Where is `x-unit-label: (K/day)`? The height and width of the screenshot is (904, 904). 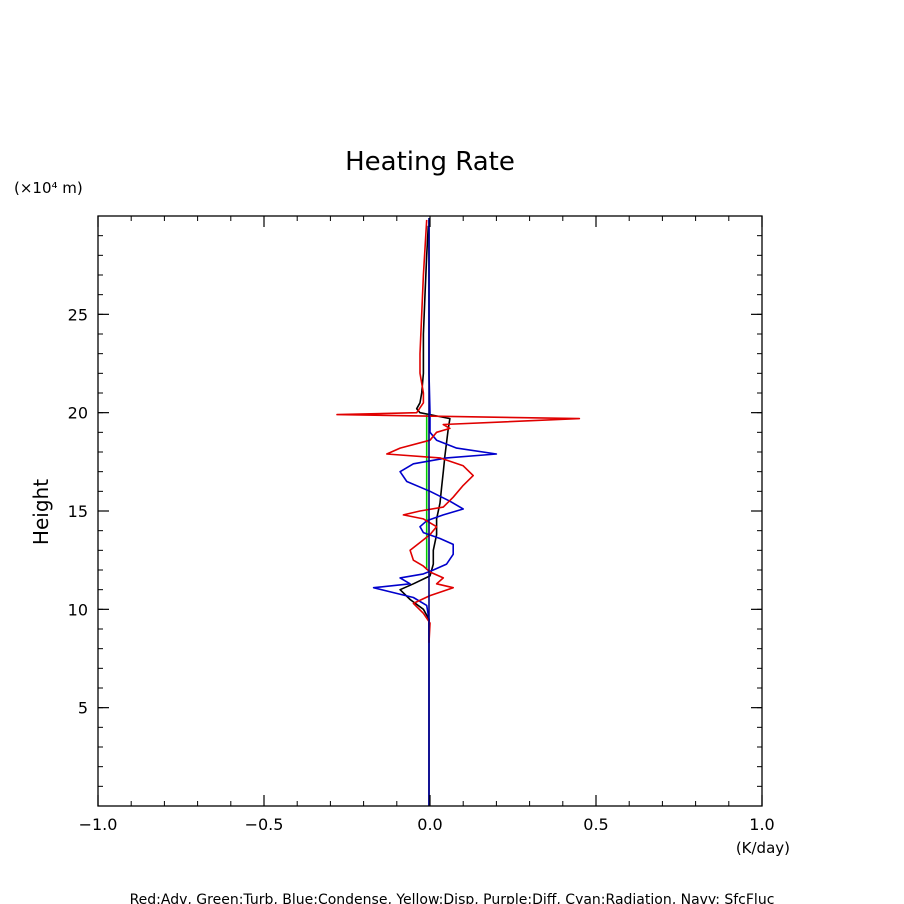
x-unit-label: (K/day) is located at coordinates (763, 848).